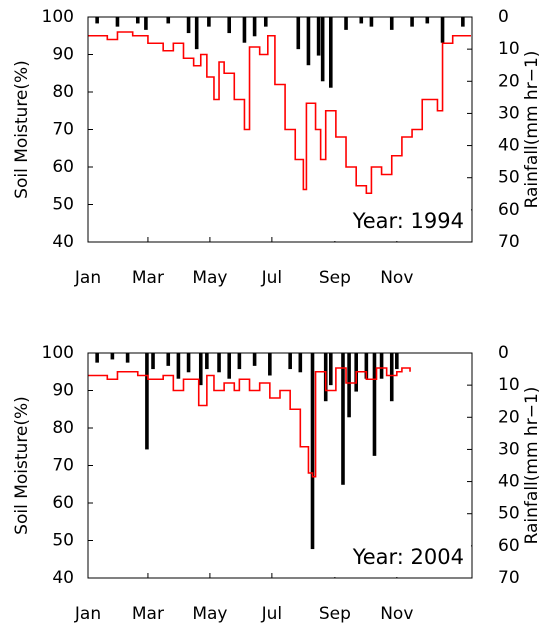 The width and height of the screenshot is (544, 628). I want to click on y2-tick-label: 10, so click(509, 49).